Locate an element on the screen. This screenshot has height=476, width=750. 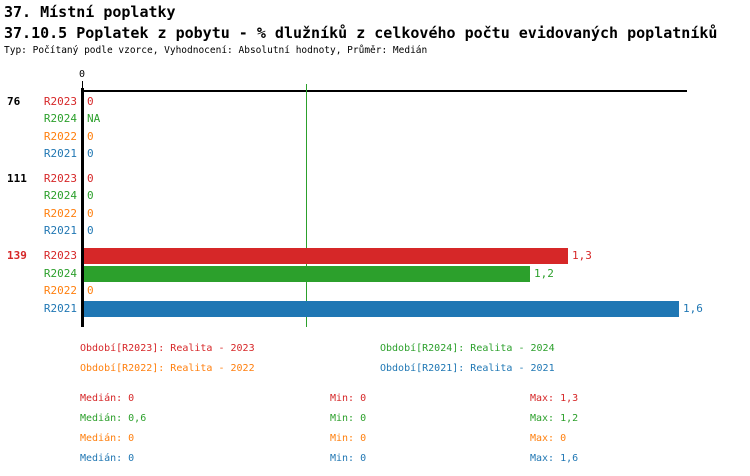
bar-value-label: 1,3 is located at coordinates (582, 255).